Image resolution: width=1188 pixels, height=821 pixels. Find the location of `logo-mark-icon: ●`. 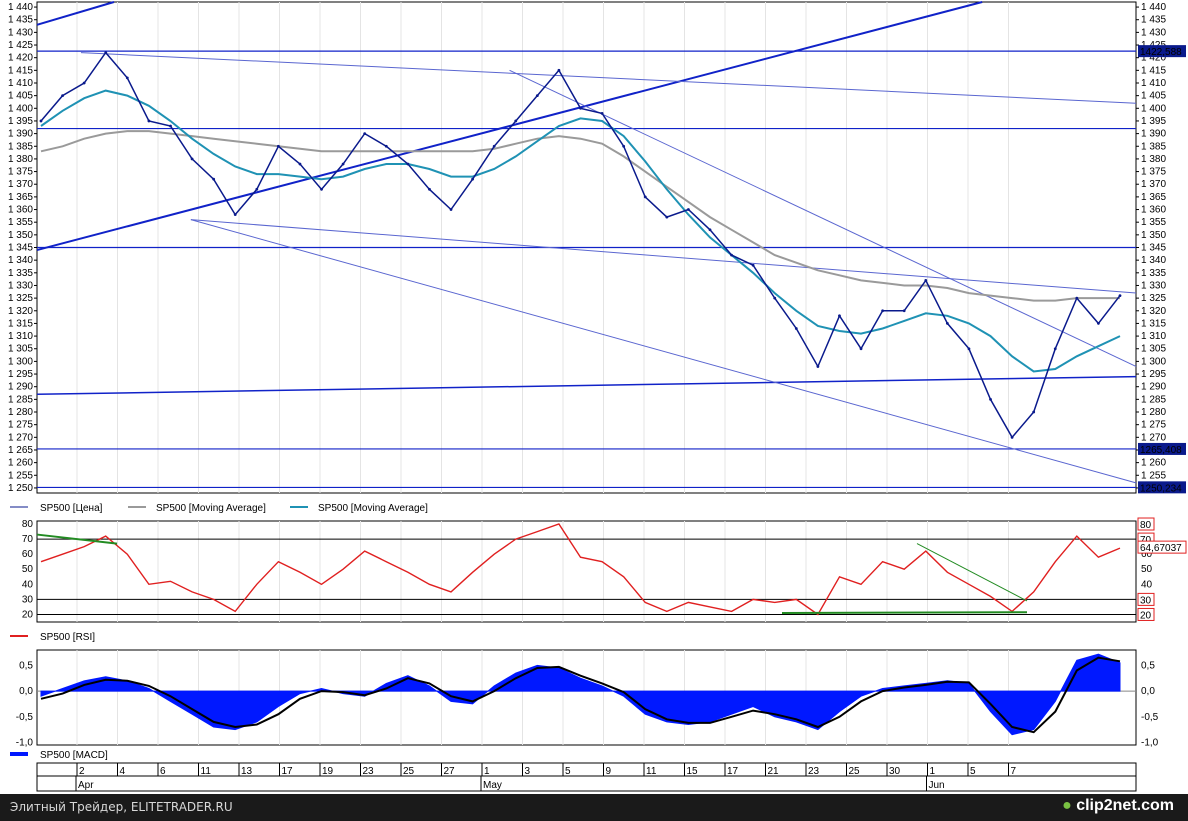

logo-mark-icon: ● is located at coordinates (1067, 805).